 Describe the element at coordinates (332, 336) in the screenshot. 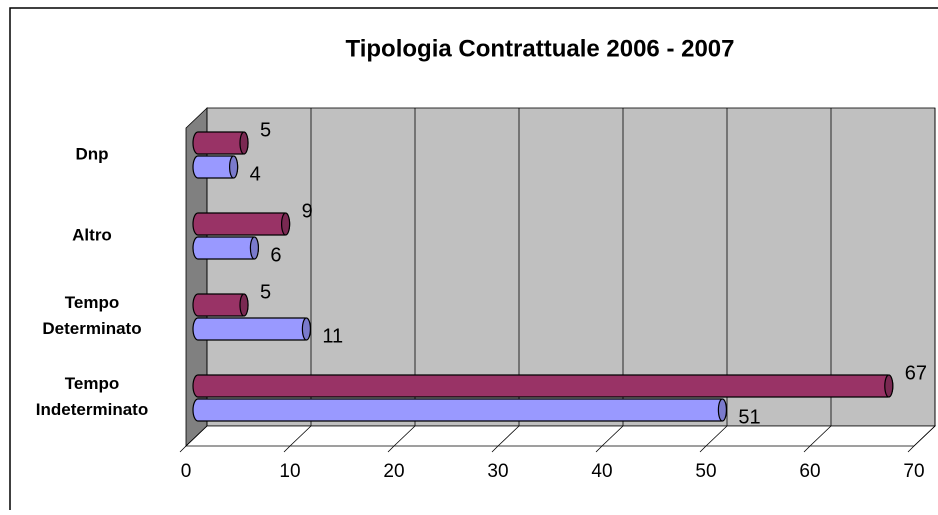

I see `data-label: 11` at that location.